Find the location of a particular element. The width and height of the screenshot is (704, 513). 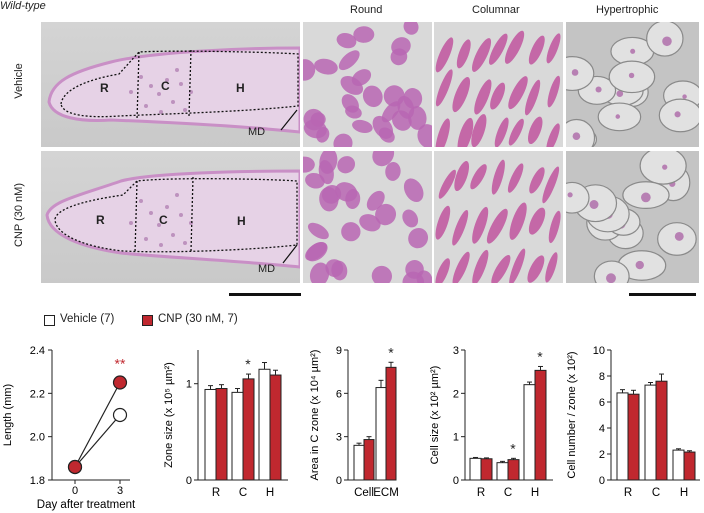

section-panel-cnp: R C H MD is located at coordinates (170, 217).